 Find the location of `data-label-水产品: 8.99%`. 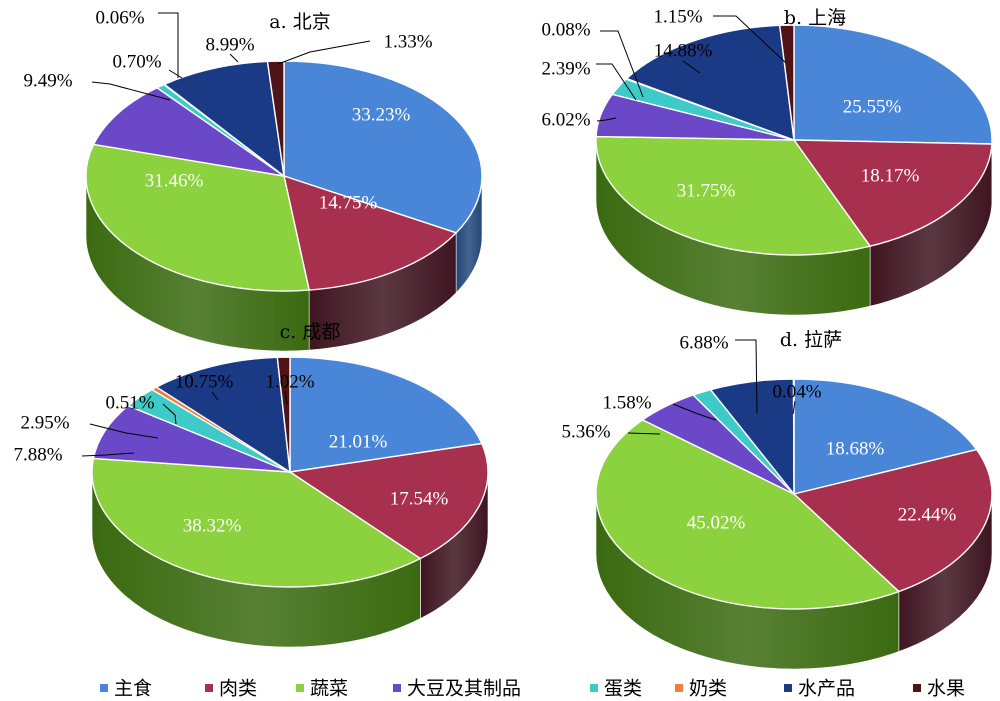

data-label-水产品: 8.99% is located at coordinates (229, 44).